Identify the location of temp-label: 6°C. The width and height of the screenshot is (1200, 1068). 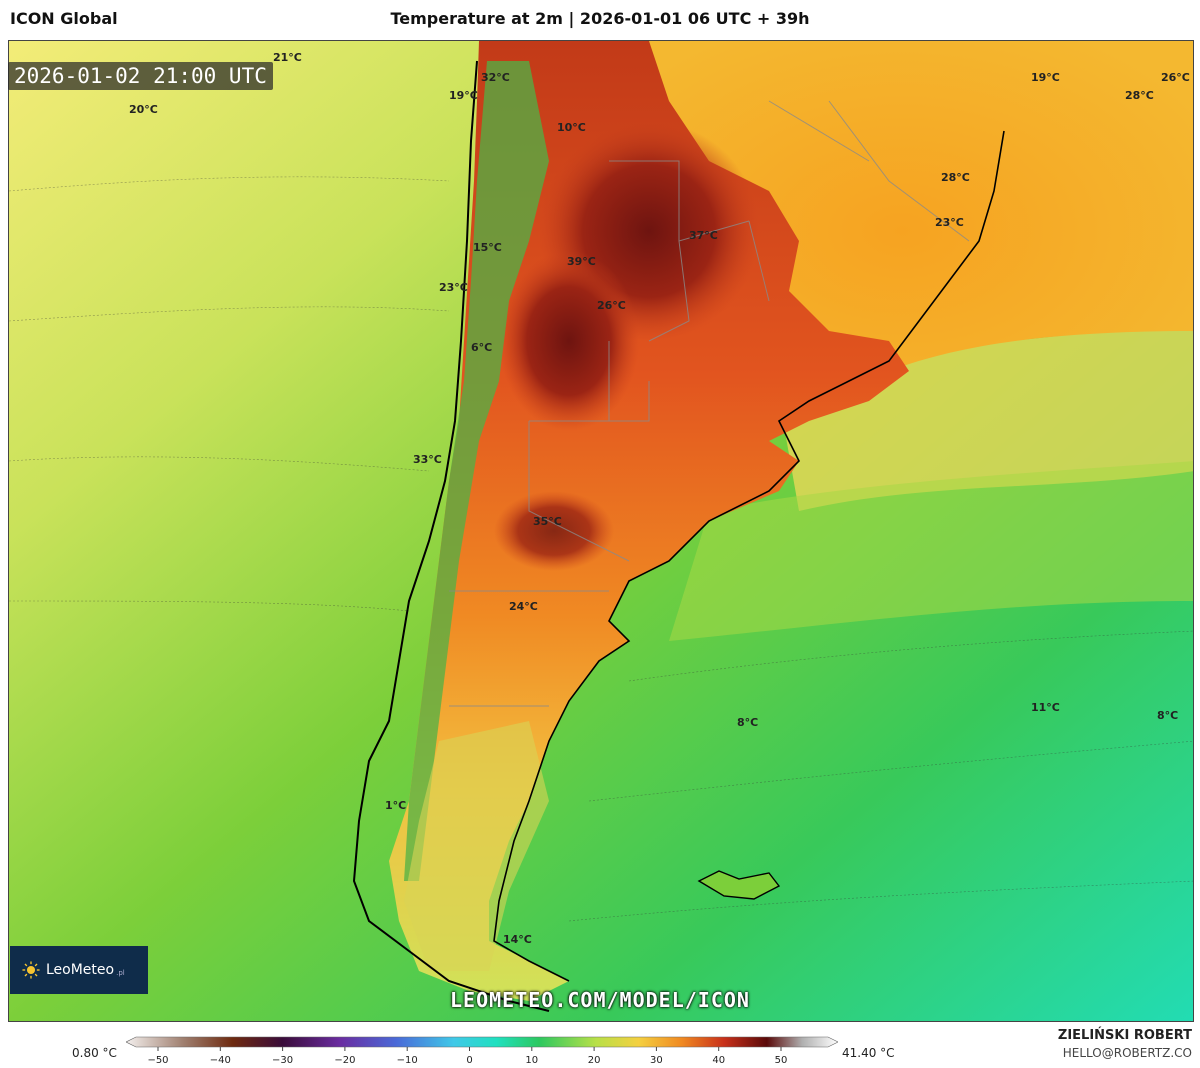
(481, 347).